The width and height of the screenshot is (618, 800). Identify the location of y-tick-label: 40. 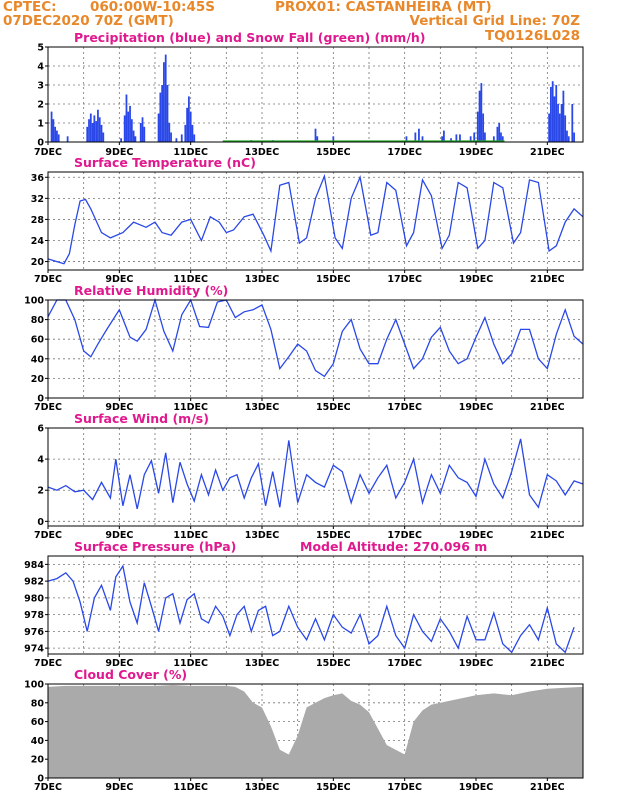
(38, 359).